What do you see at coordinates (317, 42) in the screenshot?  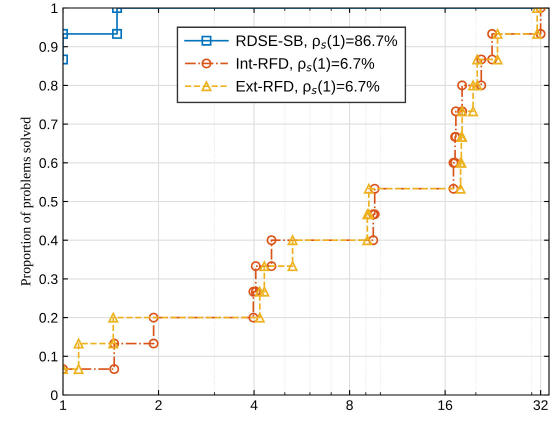 I see `legend-label: RDSE-SB, ρ$_{s}$(1)=86.7%` at bounding box center [317, 42].